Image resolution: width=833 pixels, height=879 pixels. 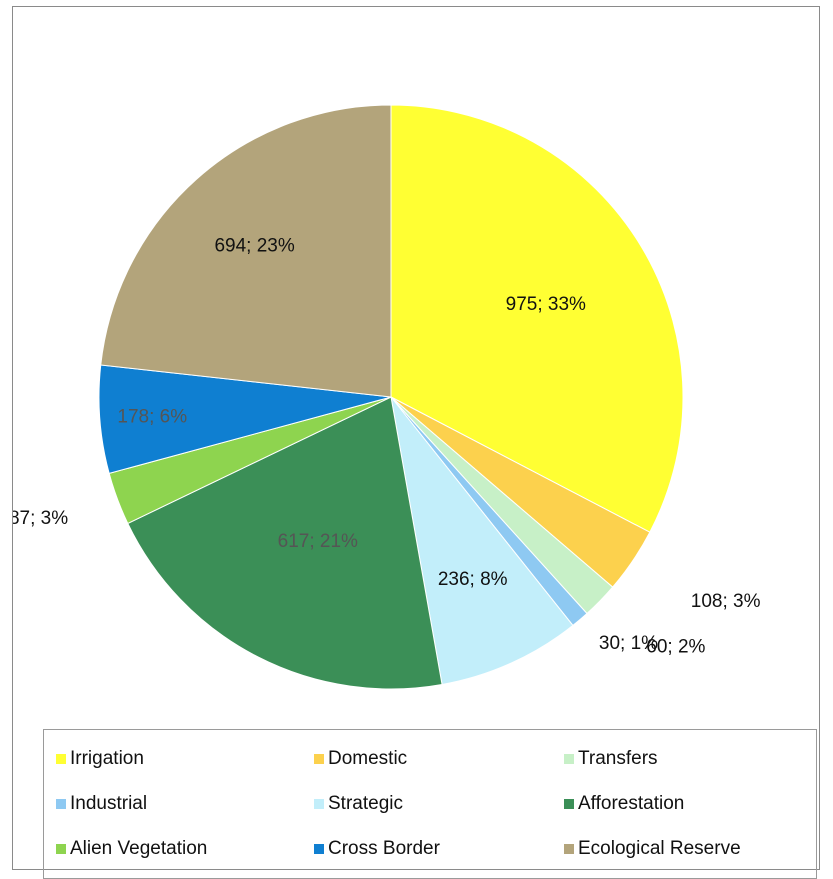 What do you see at coordinates (482, 541) in the screenshot?
I see `pie-slice-strategic` at bounding box center [482, 541].